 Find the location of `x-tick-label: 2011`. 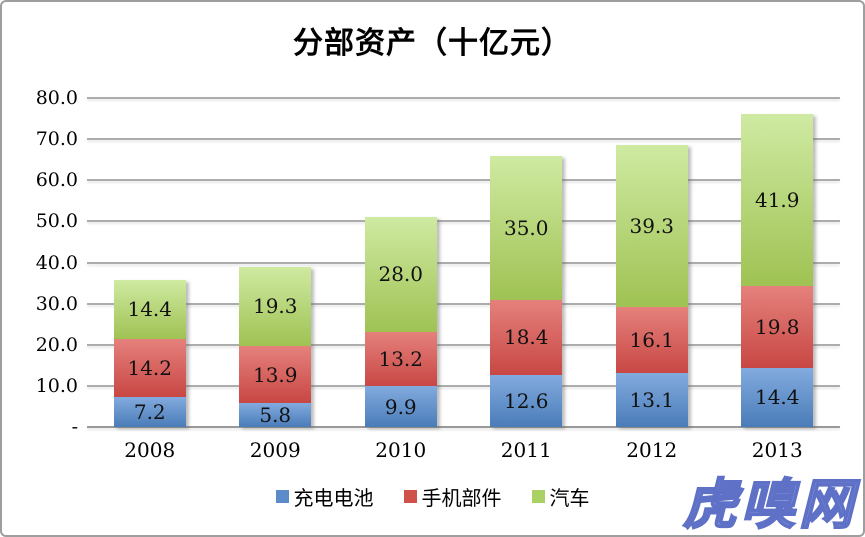

x-tick-label: 2011 is located at coordinates (526, 450).